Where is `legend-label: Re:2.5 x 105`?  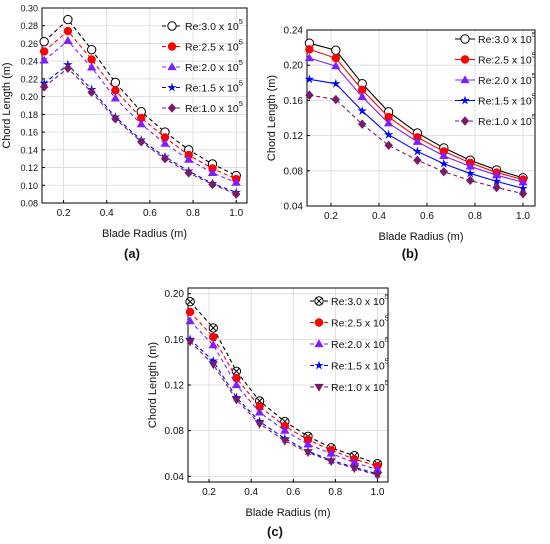 legend-label: Re:2.5 x 105 is located at coordinates (507, 59).